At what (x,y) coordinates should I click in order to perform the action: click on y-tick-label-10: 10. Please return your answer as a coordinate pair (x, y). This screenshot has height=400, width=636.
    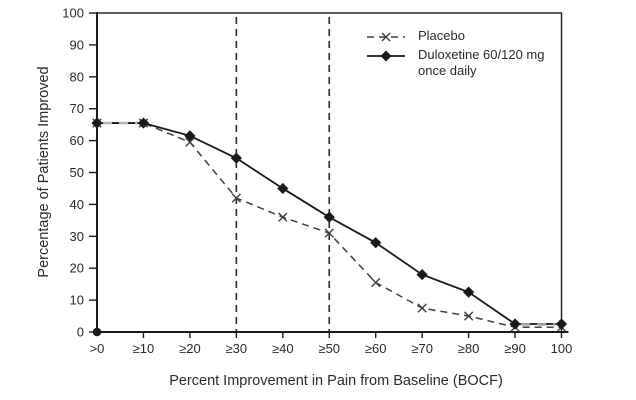
    Looking at the image, I should click on (77, 300).